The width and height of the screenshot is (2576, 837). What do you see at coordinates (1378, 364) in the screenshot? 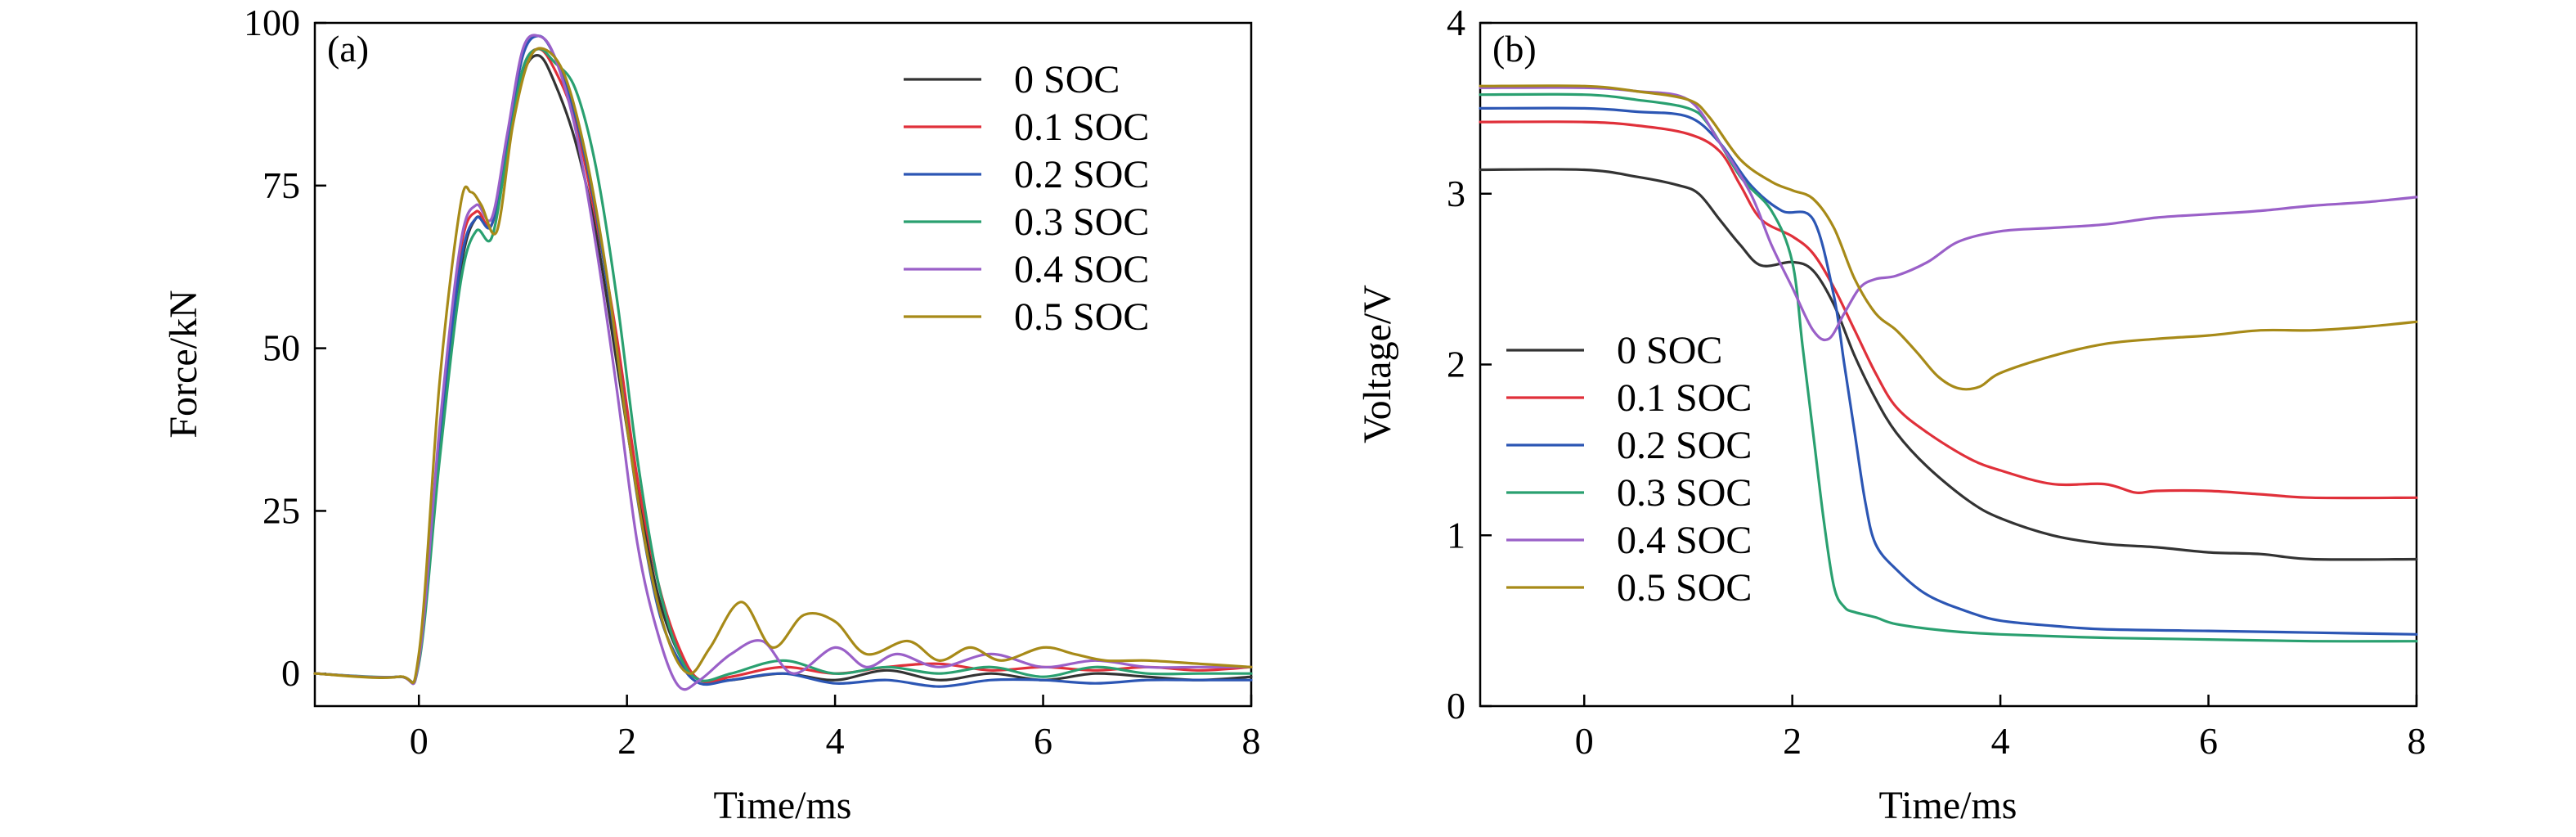
I see `y-axis-title-b: Voltage/V` at bounding box center [1378, 364].